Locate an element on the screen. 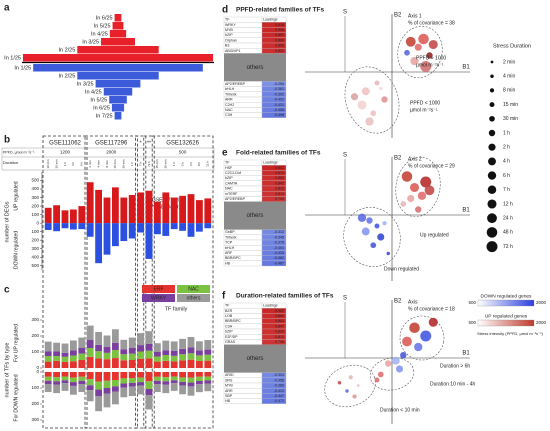 This screenshot has width=550, height=431. table-header-text: Loadings is located at coordinates (270, 163).